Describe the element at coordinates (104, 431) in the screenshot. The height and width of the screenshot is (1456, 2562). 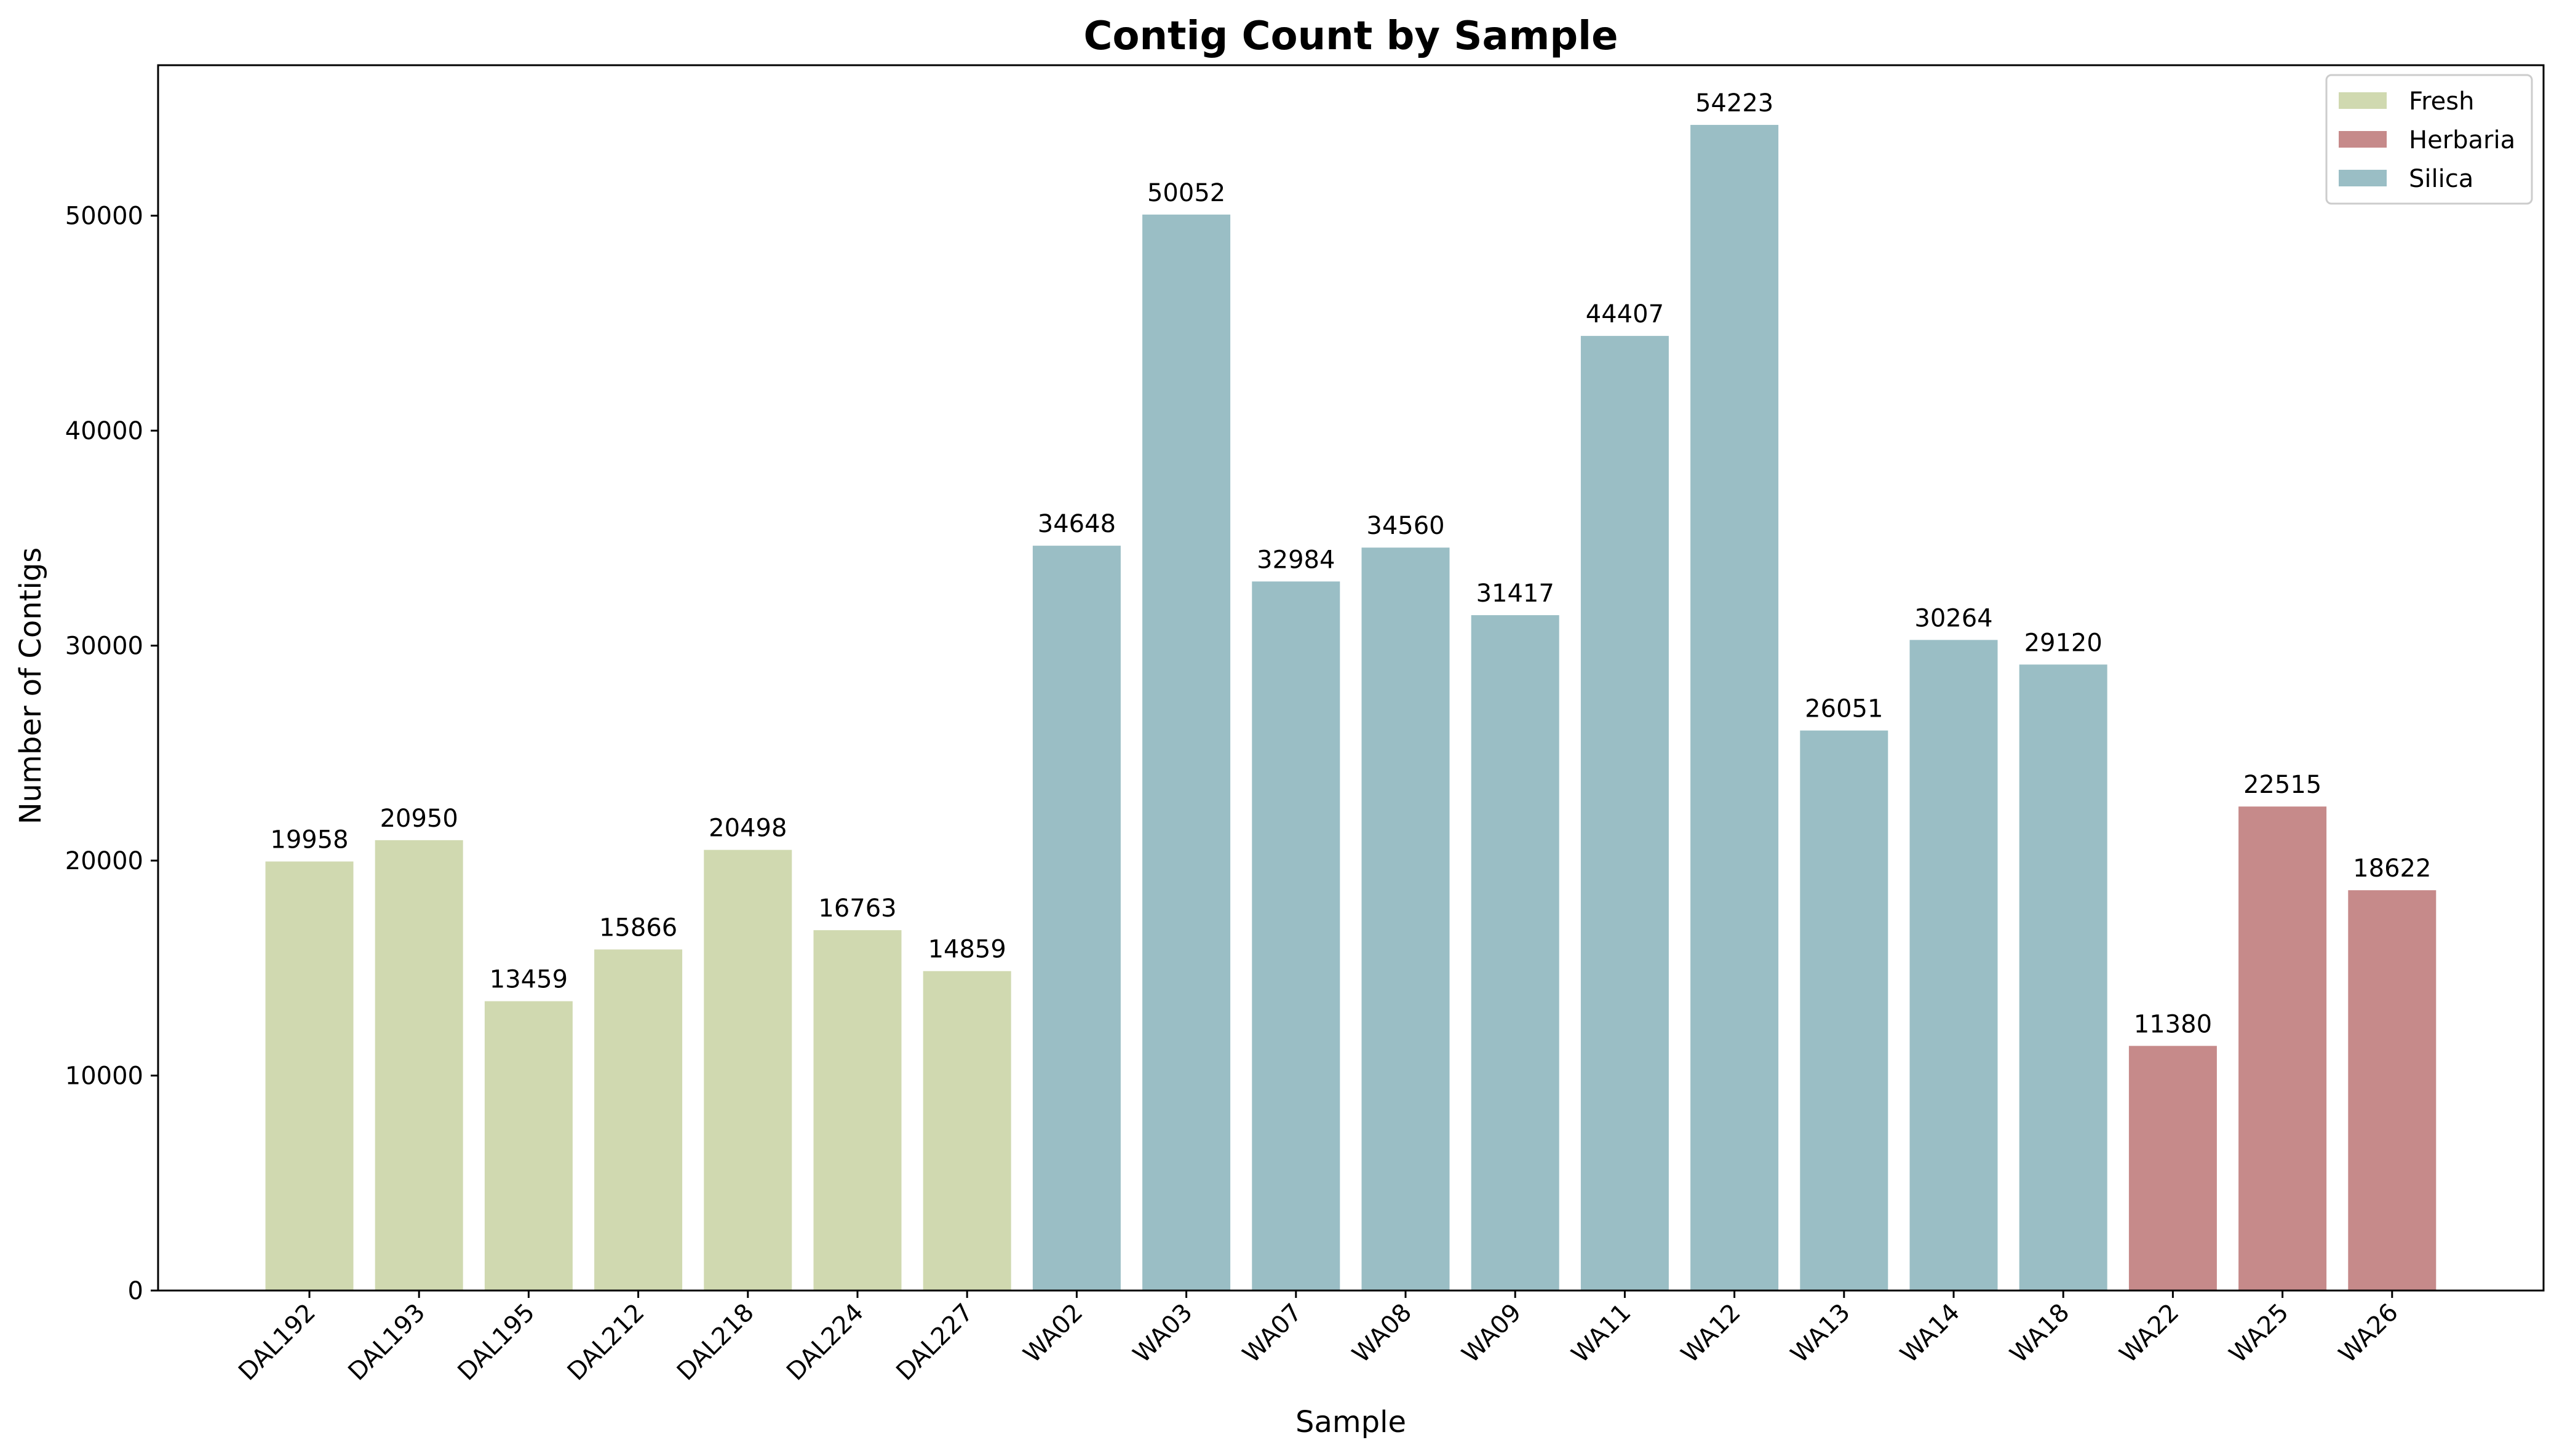
I see `y-tick-label-40000: 40000` at that location.